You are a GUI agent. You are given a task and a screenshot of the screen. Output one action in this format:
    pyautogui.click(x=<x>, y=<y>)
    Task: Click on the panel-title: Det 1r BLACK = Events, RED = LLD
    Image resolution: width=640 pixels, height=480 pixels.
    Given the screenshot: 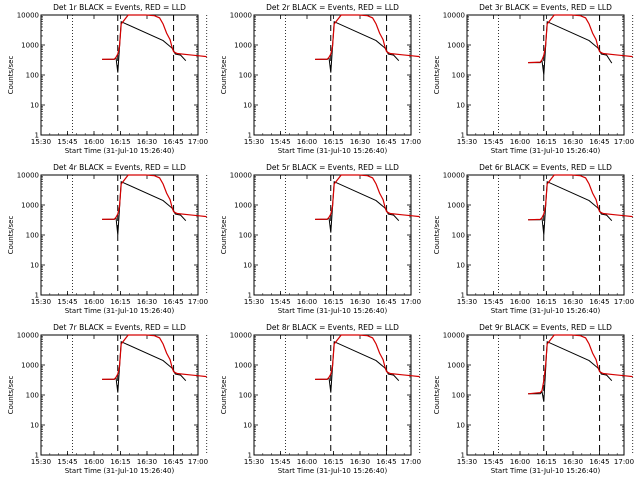 What is the action you would take?
    pyautogui.click(x=119, y=7)
    